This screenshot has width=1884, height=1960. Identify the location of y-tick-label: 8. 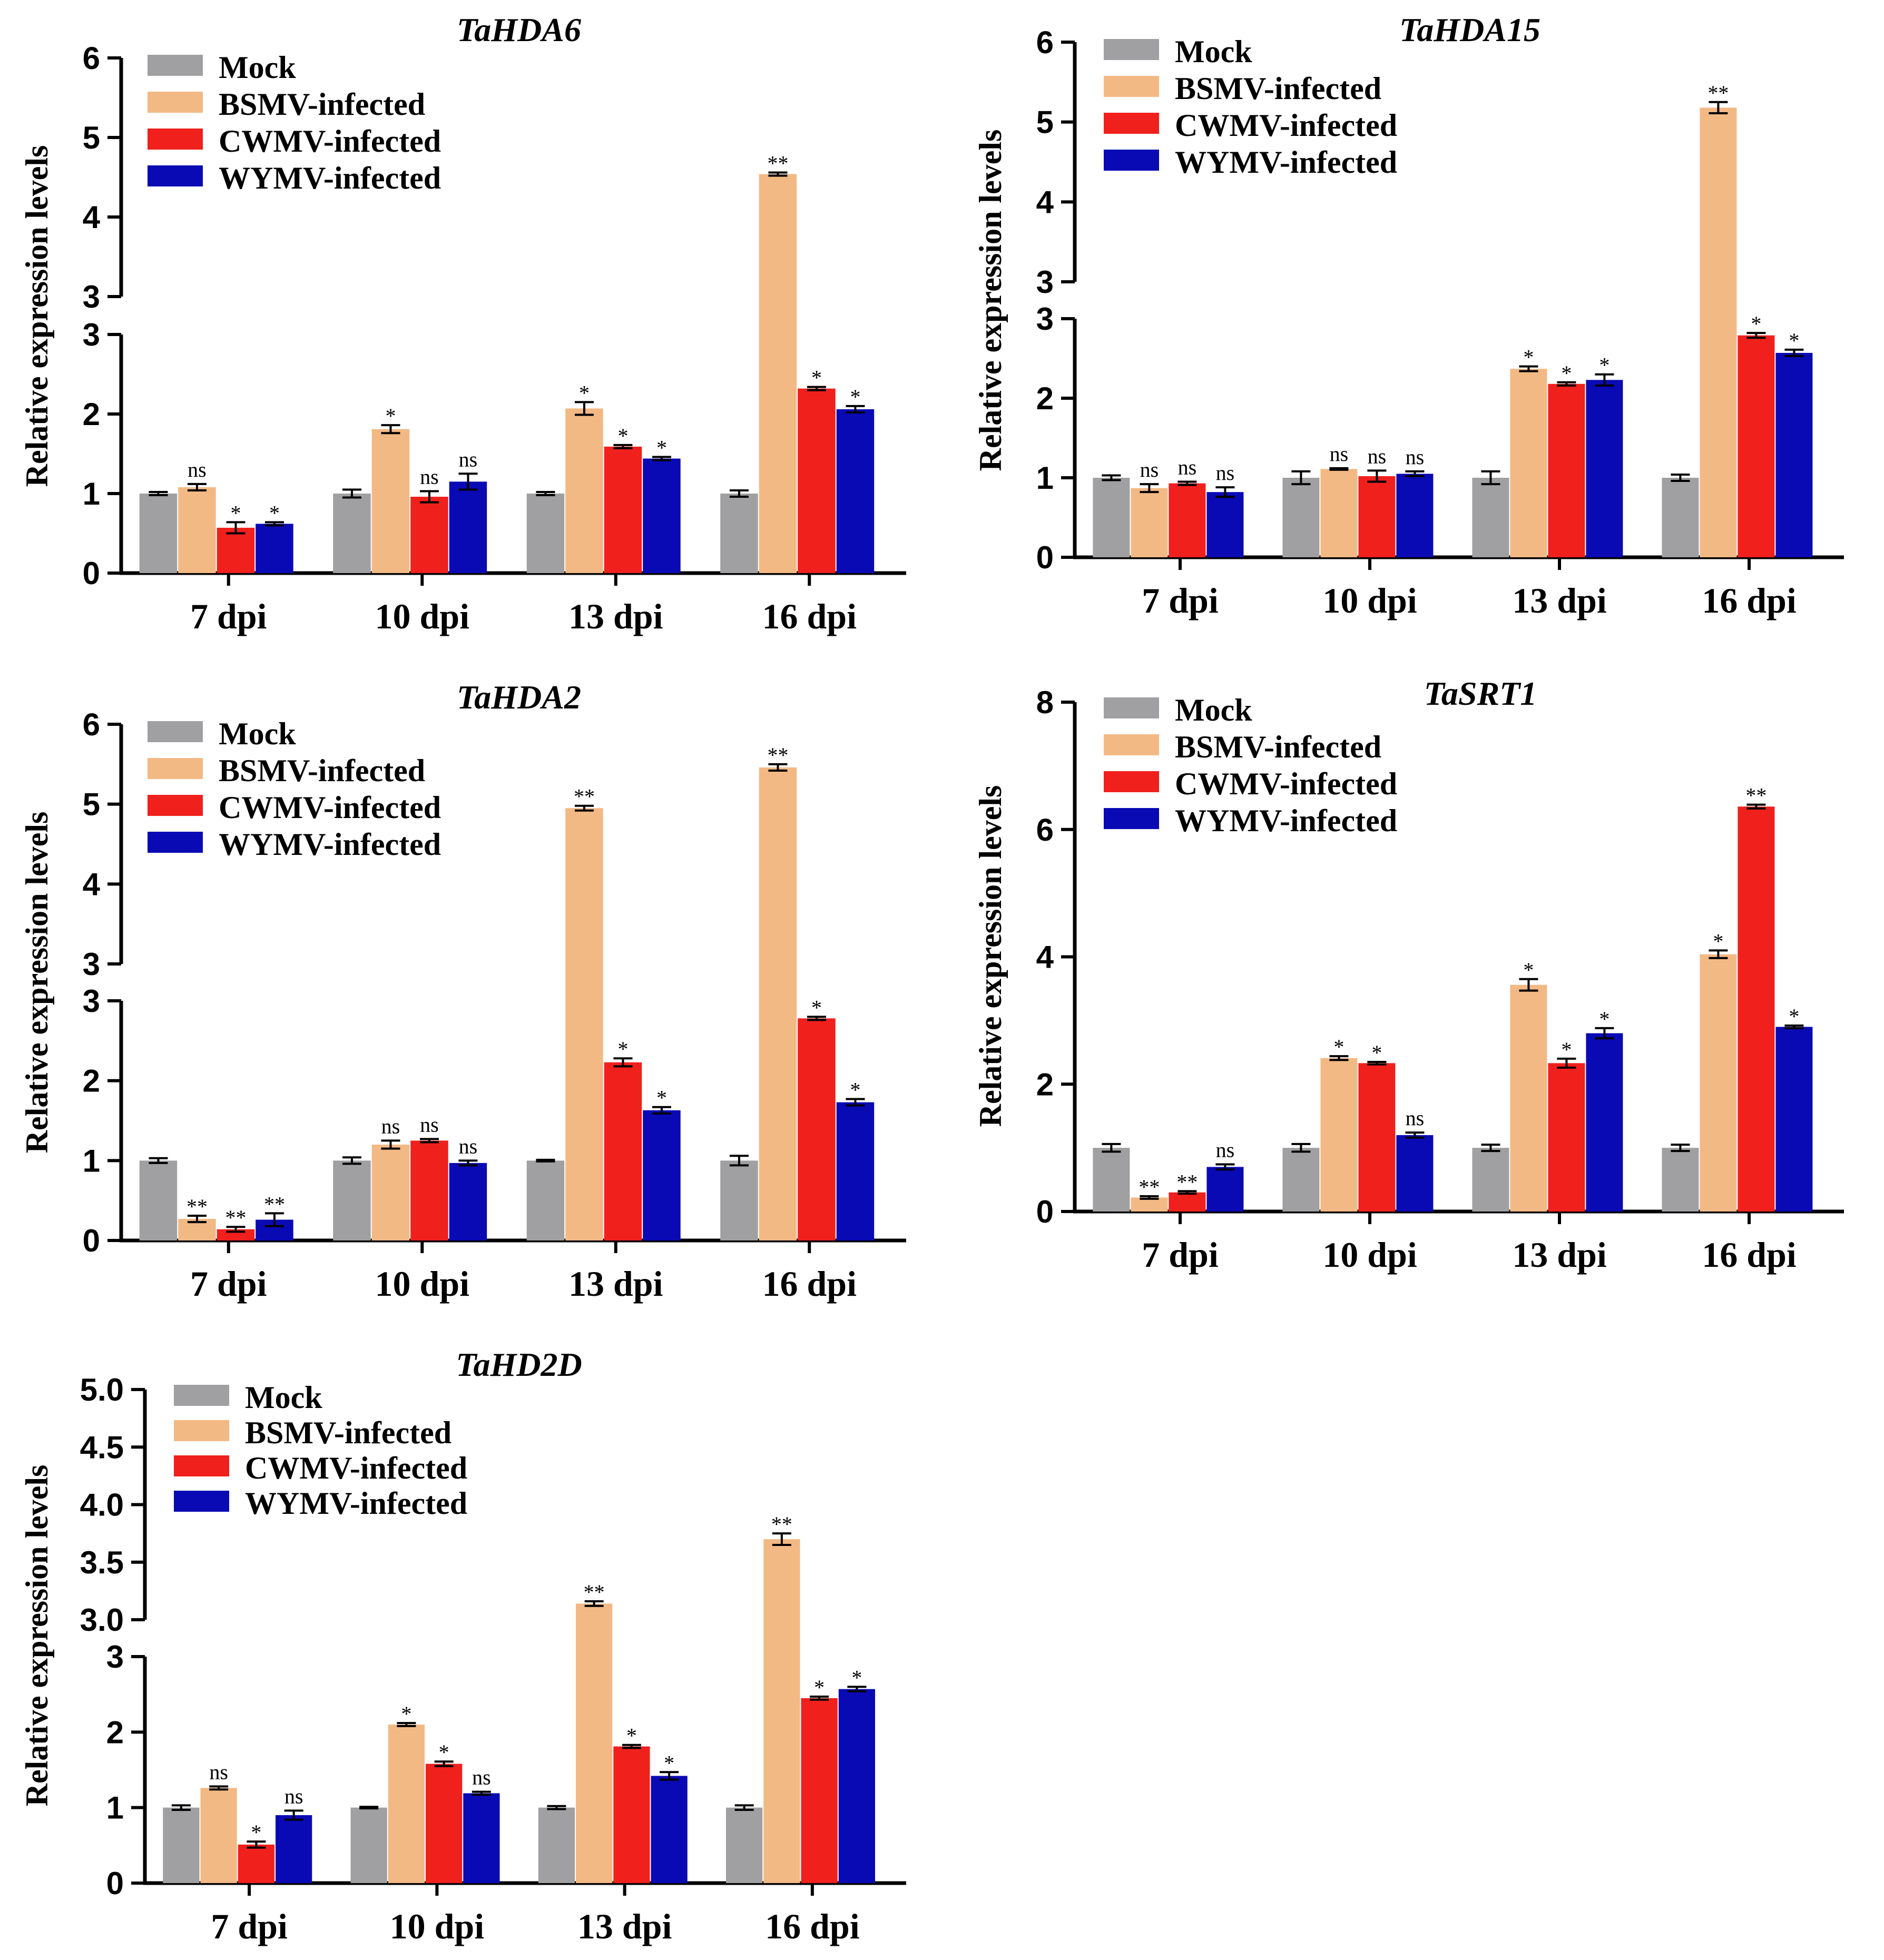
(1045, 702).